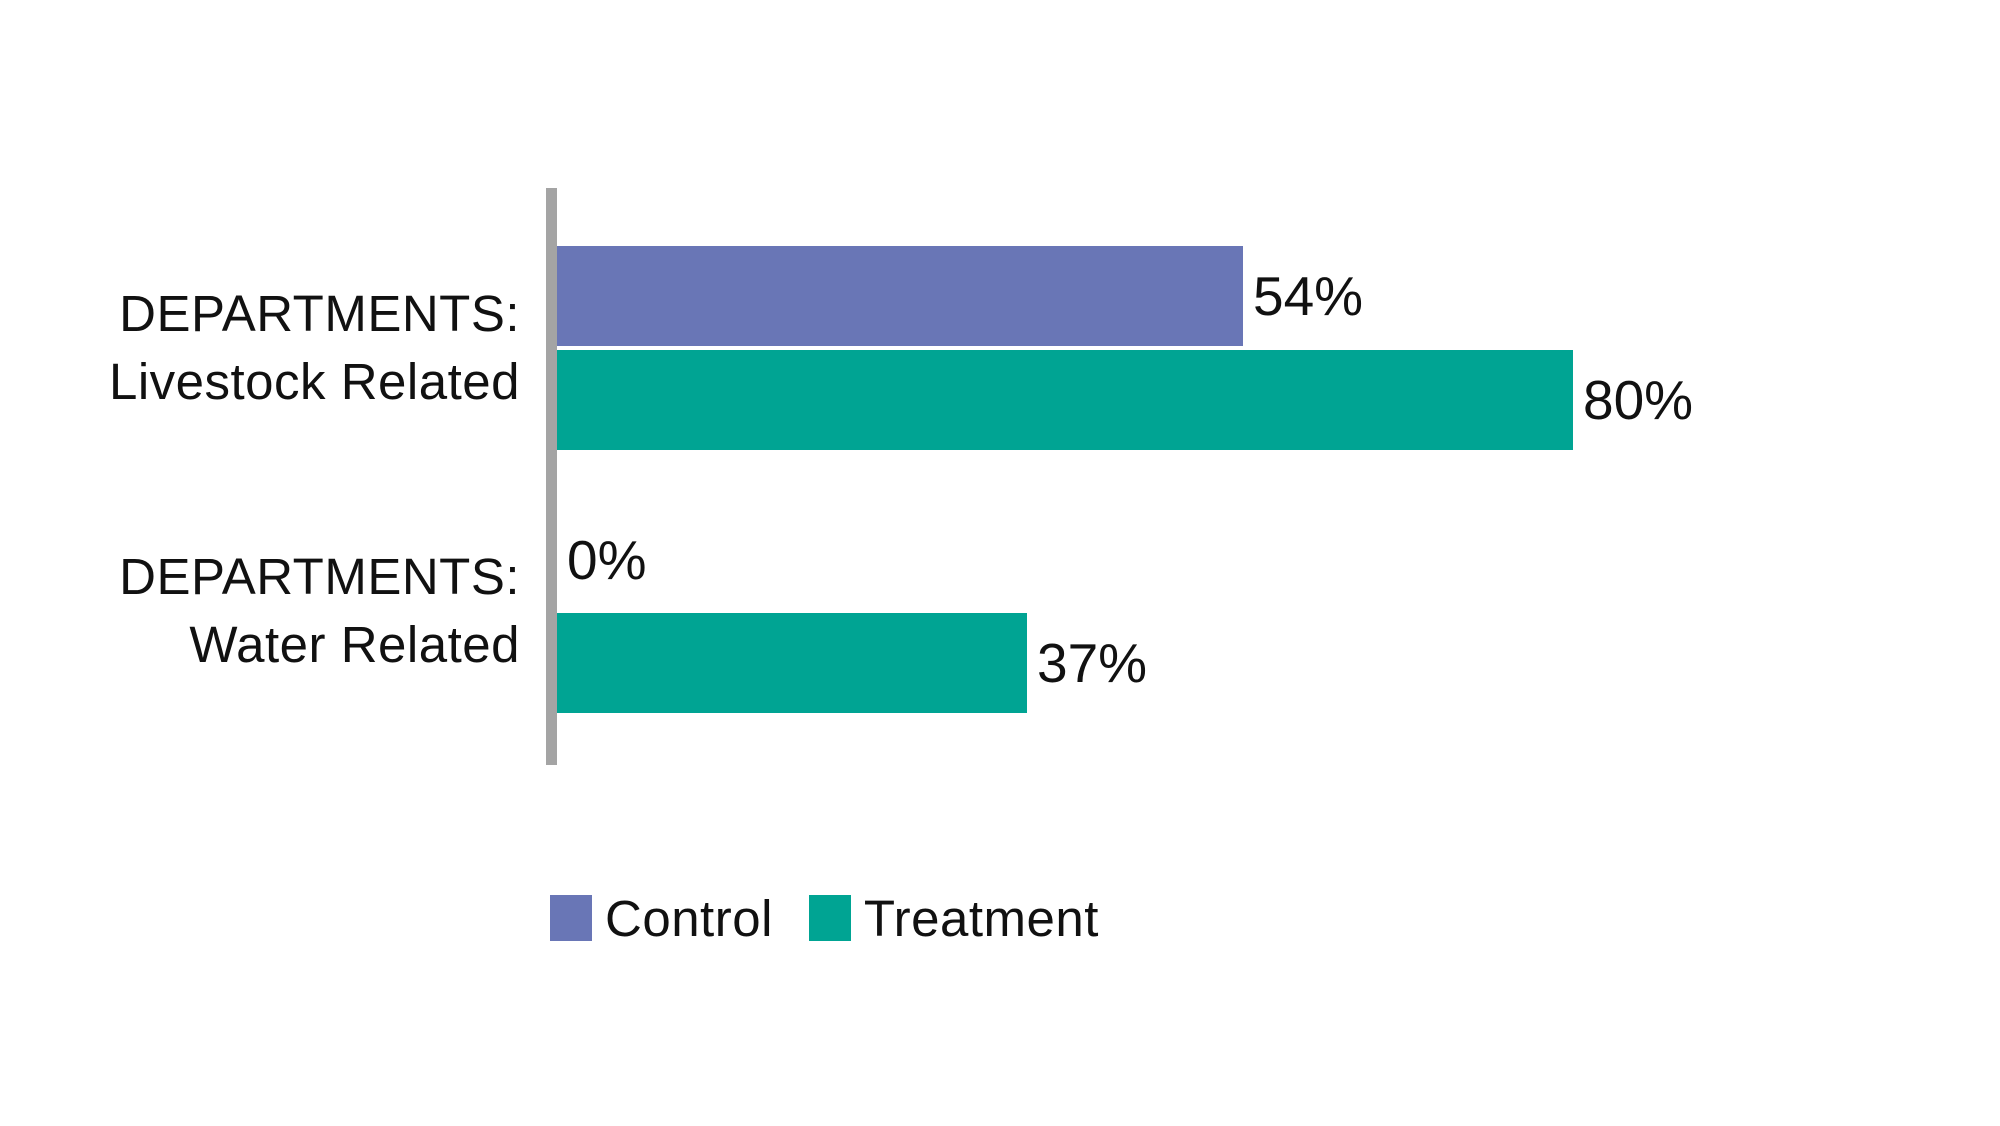 This screenshot has height=1126, width=2000. What do you see at coordinates (314, 381) in the screenshot?
I see `category-label-livestock-line2: Livestock Related` at bounding box center [314, 381].